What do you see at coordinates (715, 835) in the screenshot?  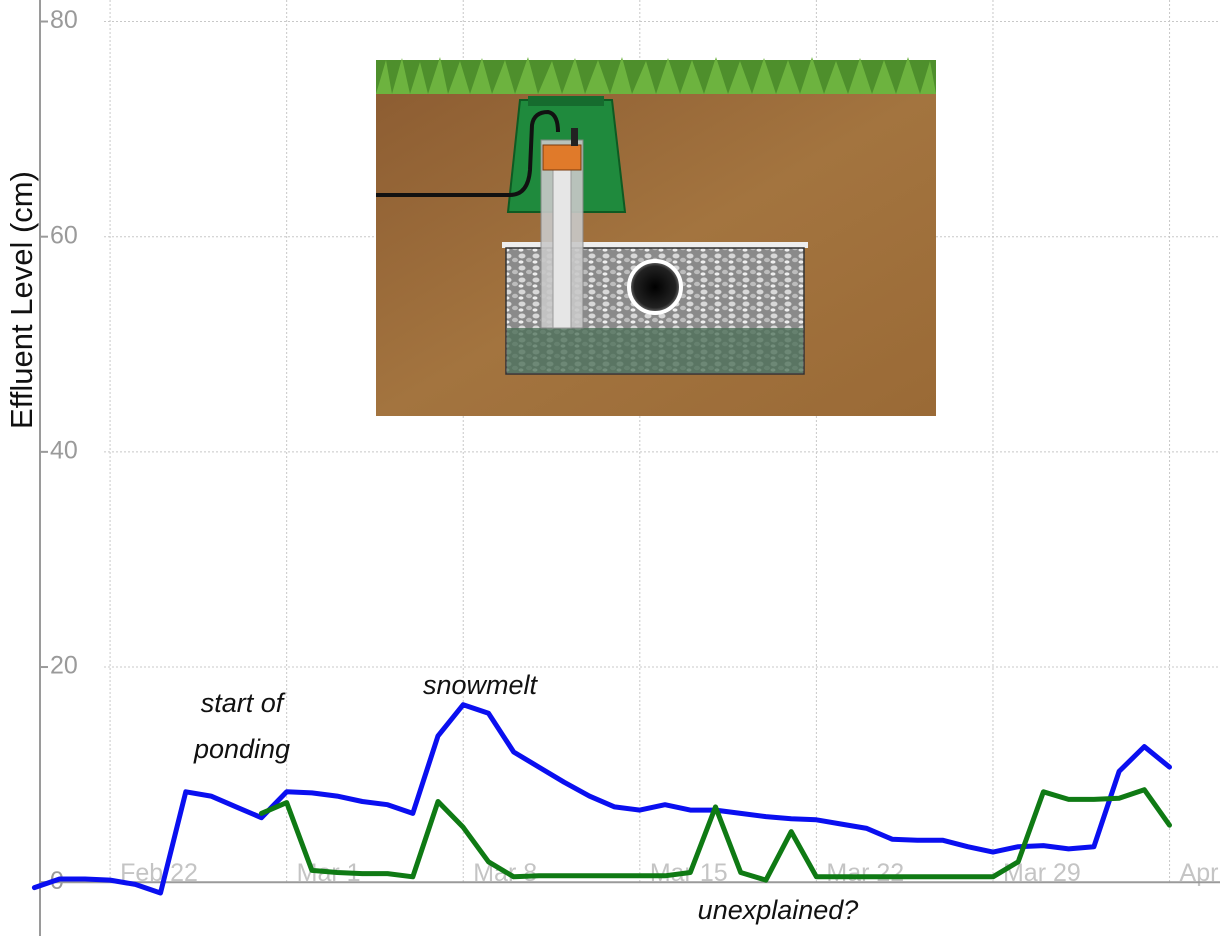 I see `series-line` at bounding box center [715, 835].